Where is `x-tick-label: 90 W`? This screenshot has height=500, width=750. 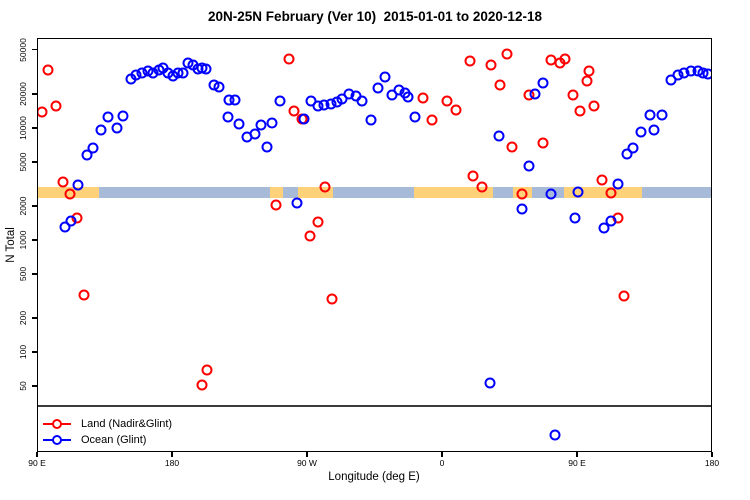
x-tick-label: 90 W is located at coordinates (307, 463).